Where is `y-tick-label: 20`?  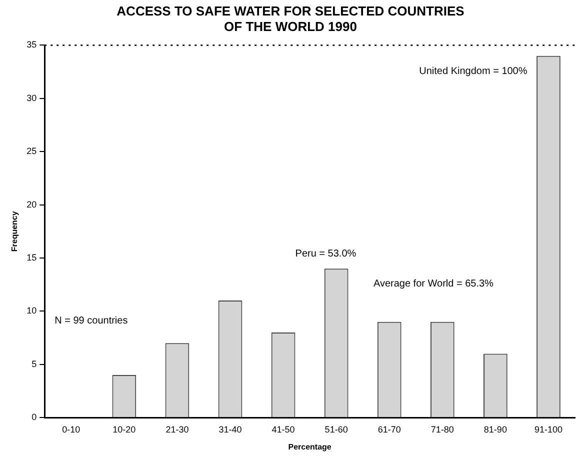
y-tick-label: 20 is located at coordinates (31, 204).